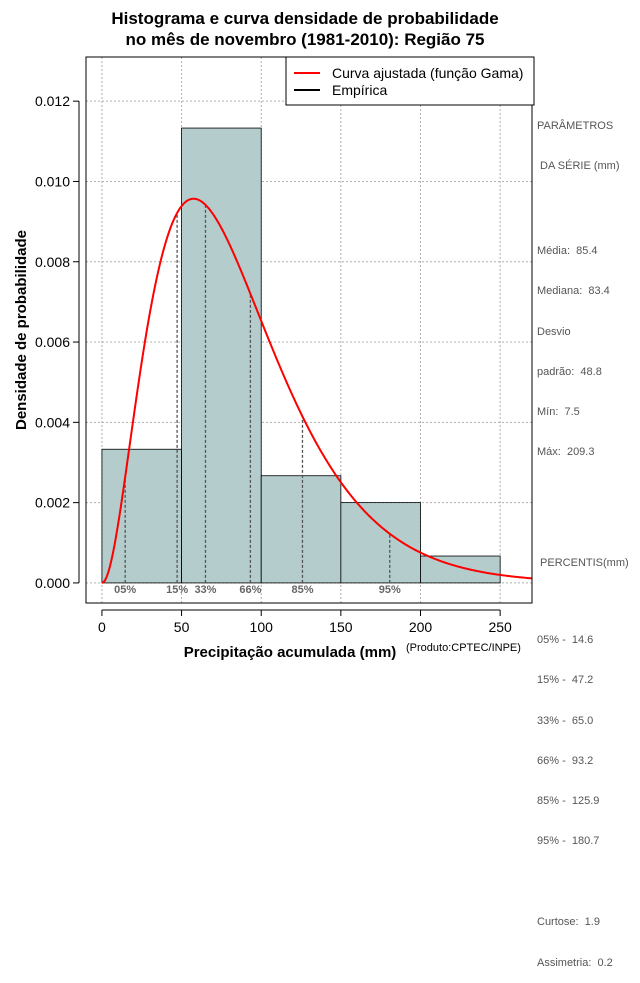 This screenshot has width=640, height=983. I want to click on stat-p66: 66% - 93.2, so click(565, 760).